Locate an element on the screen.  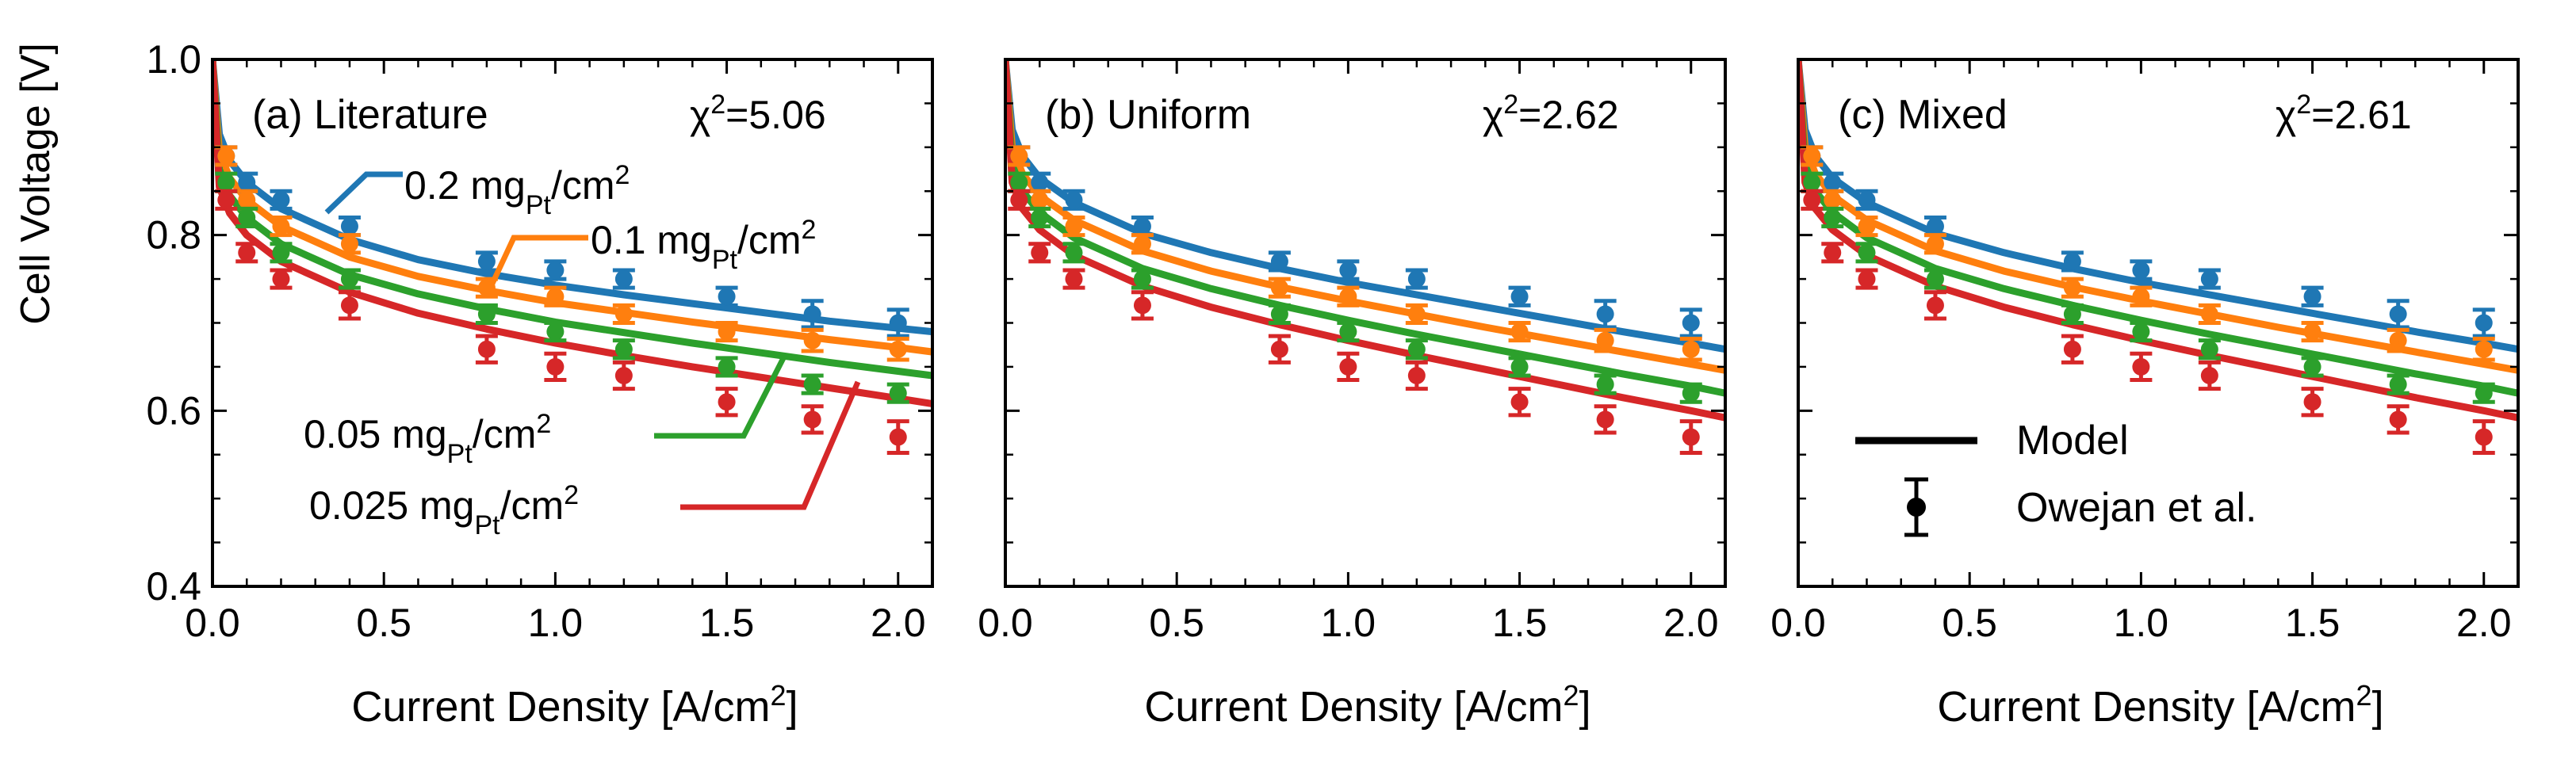
series-label-0.05: 0.05 mgPt/cm2 is located at coordinates (427, 439).